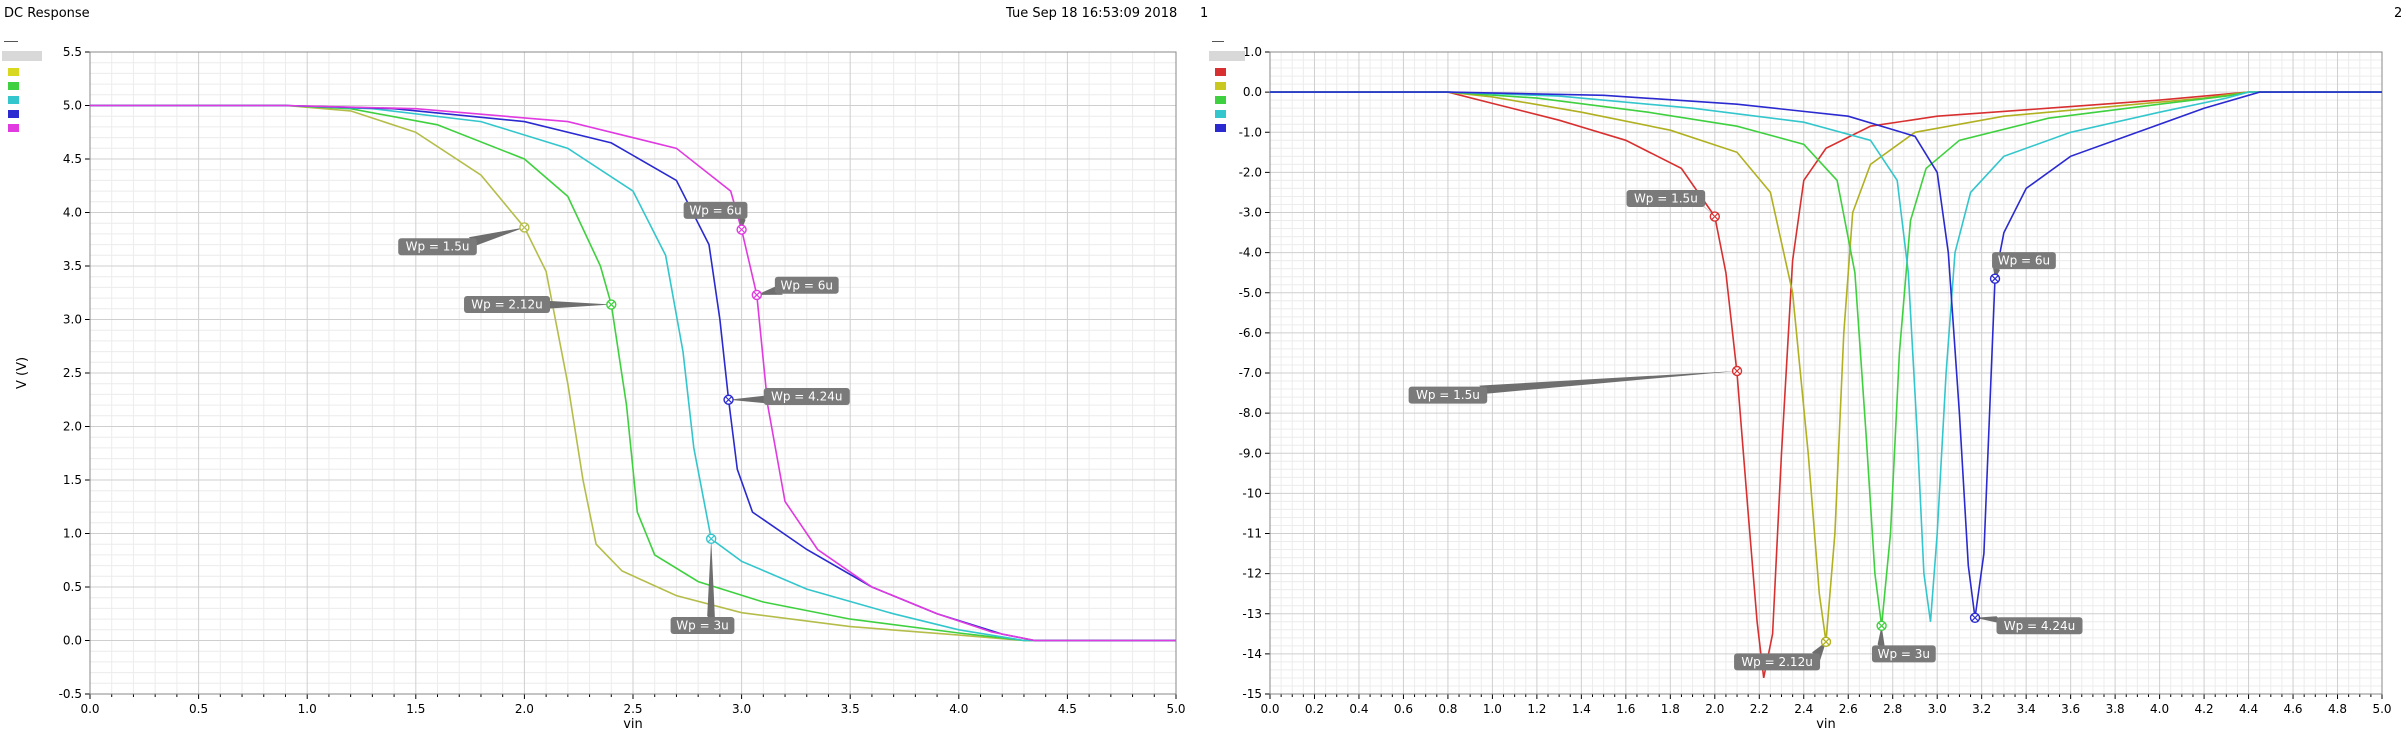  Describe the element at coordinates (1581, 709) in the screenshot. I see `x-tick-label: 1.4` at that location.